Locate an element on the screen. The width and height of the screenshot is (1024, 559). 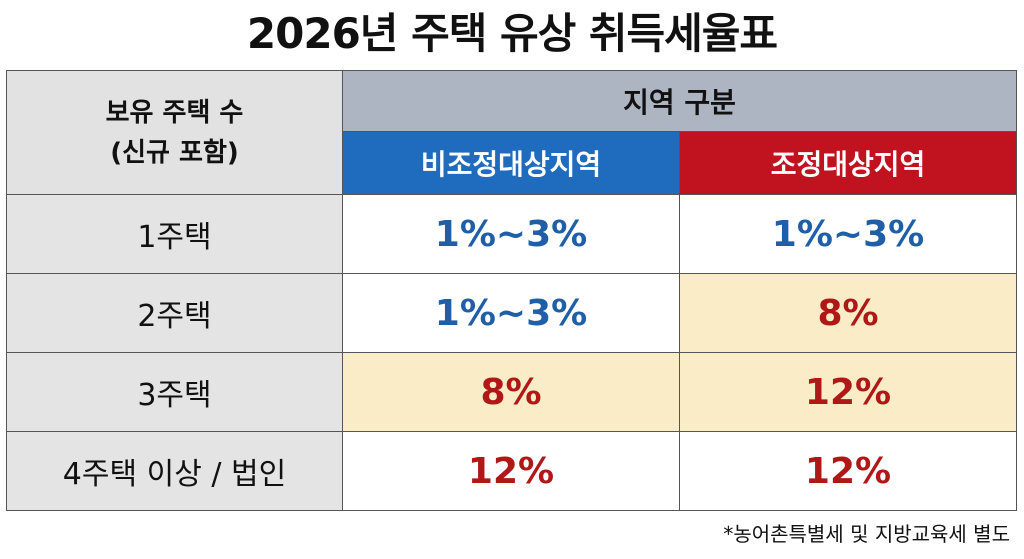
table-row: 3주택 8% 12% is located at coordinates (512, 392).